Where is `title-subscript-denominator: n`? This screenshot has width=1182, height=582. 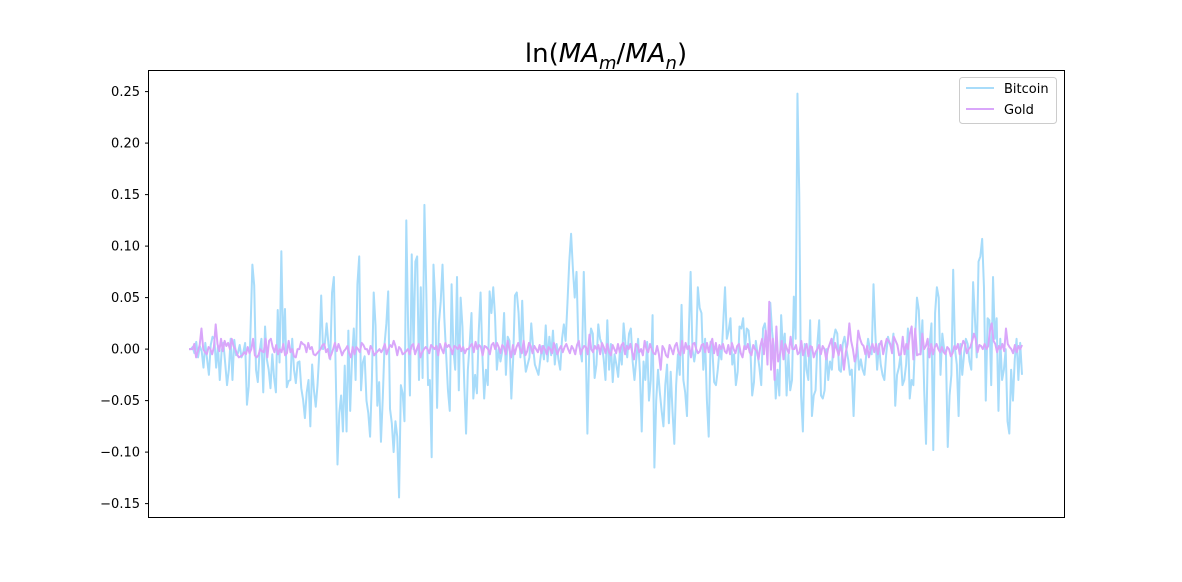 title-subscript-denominator: n is located at coordinates (671, 63).